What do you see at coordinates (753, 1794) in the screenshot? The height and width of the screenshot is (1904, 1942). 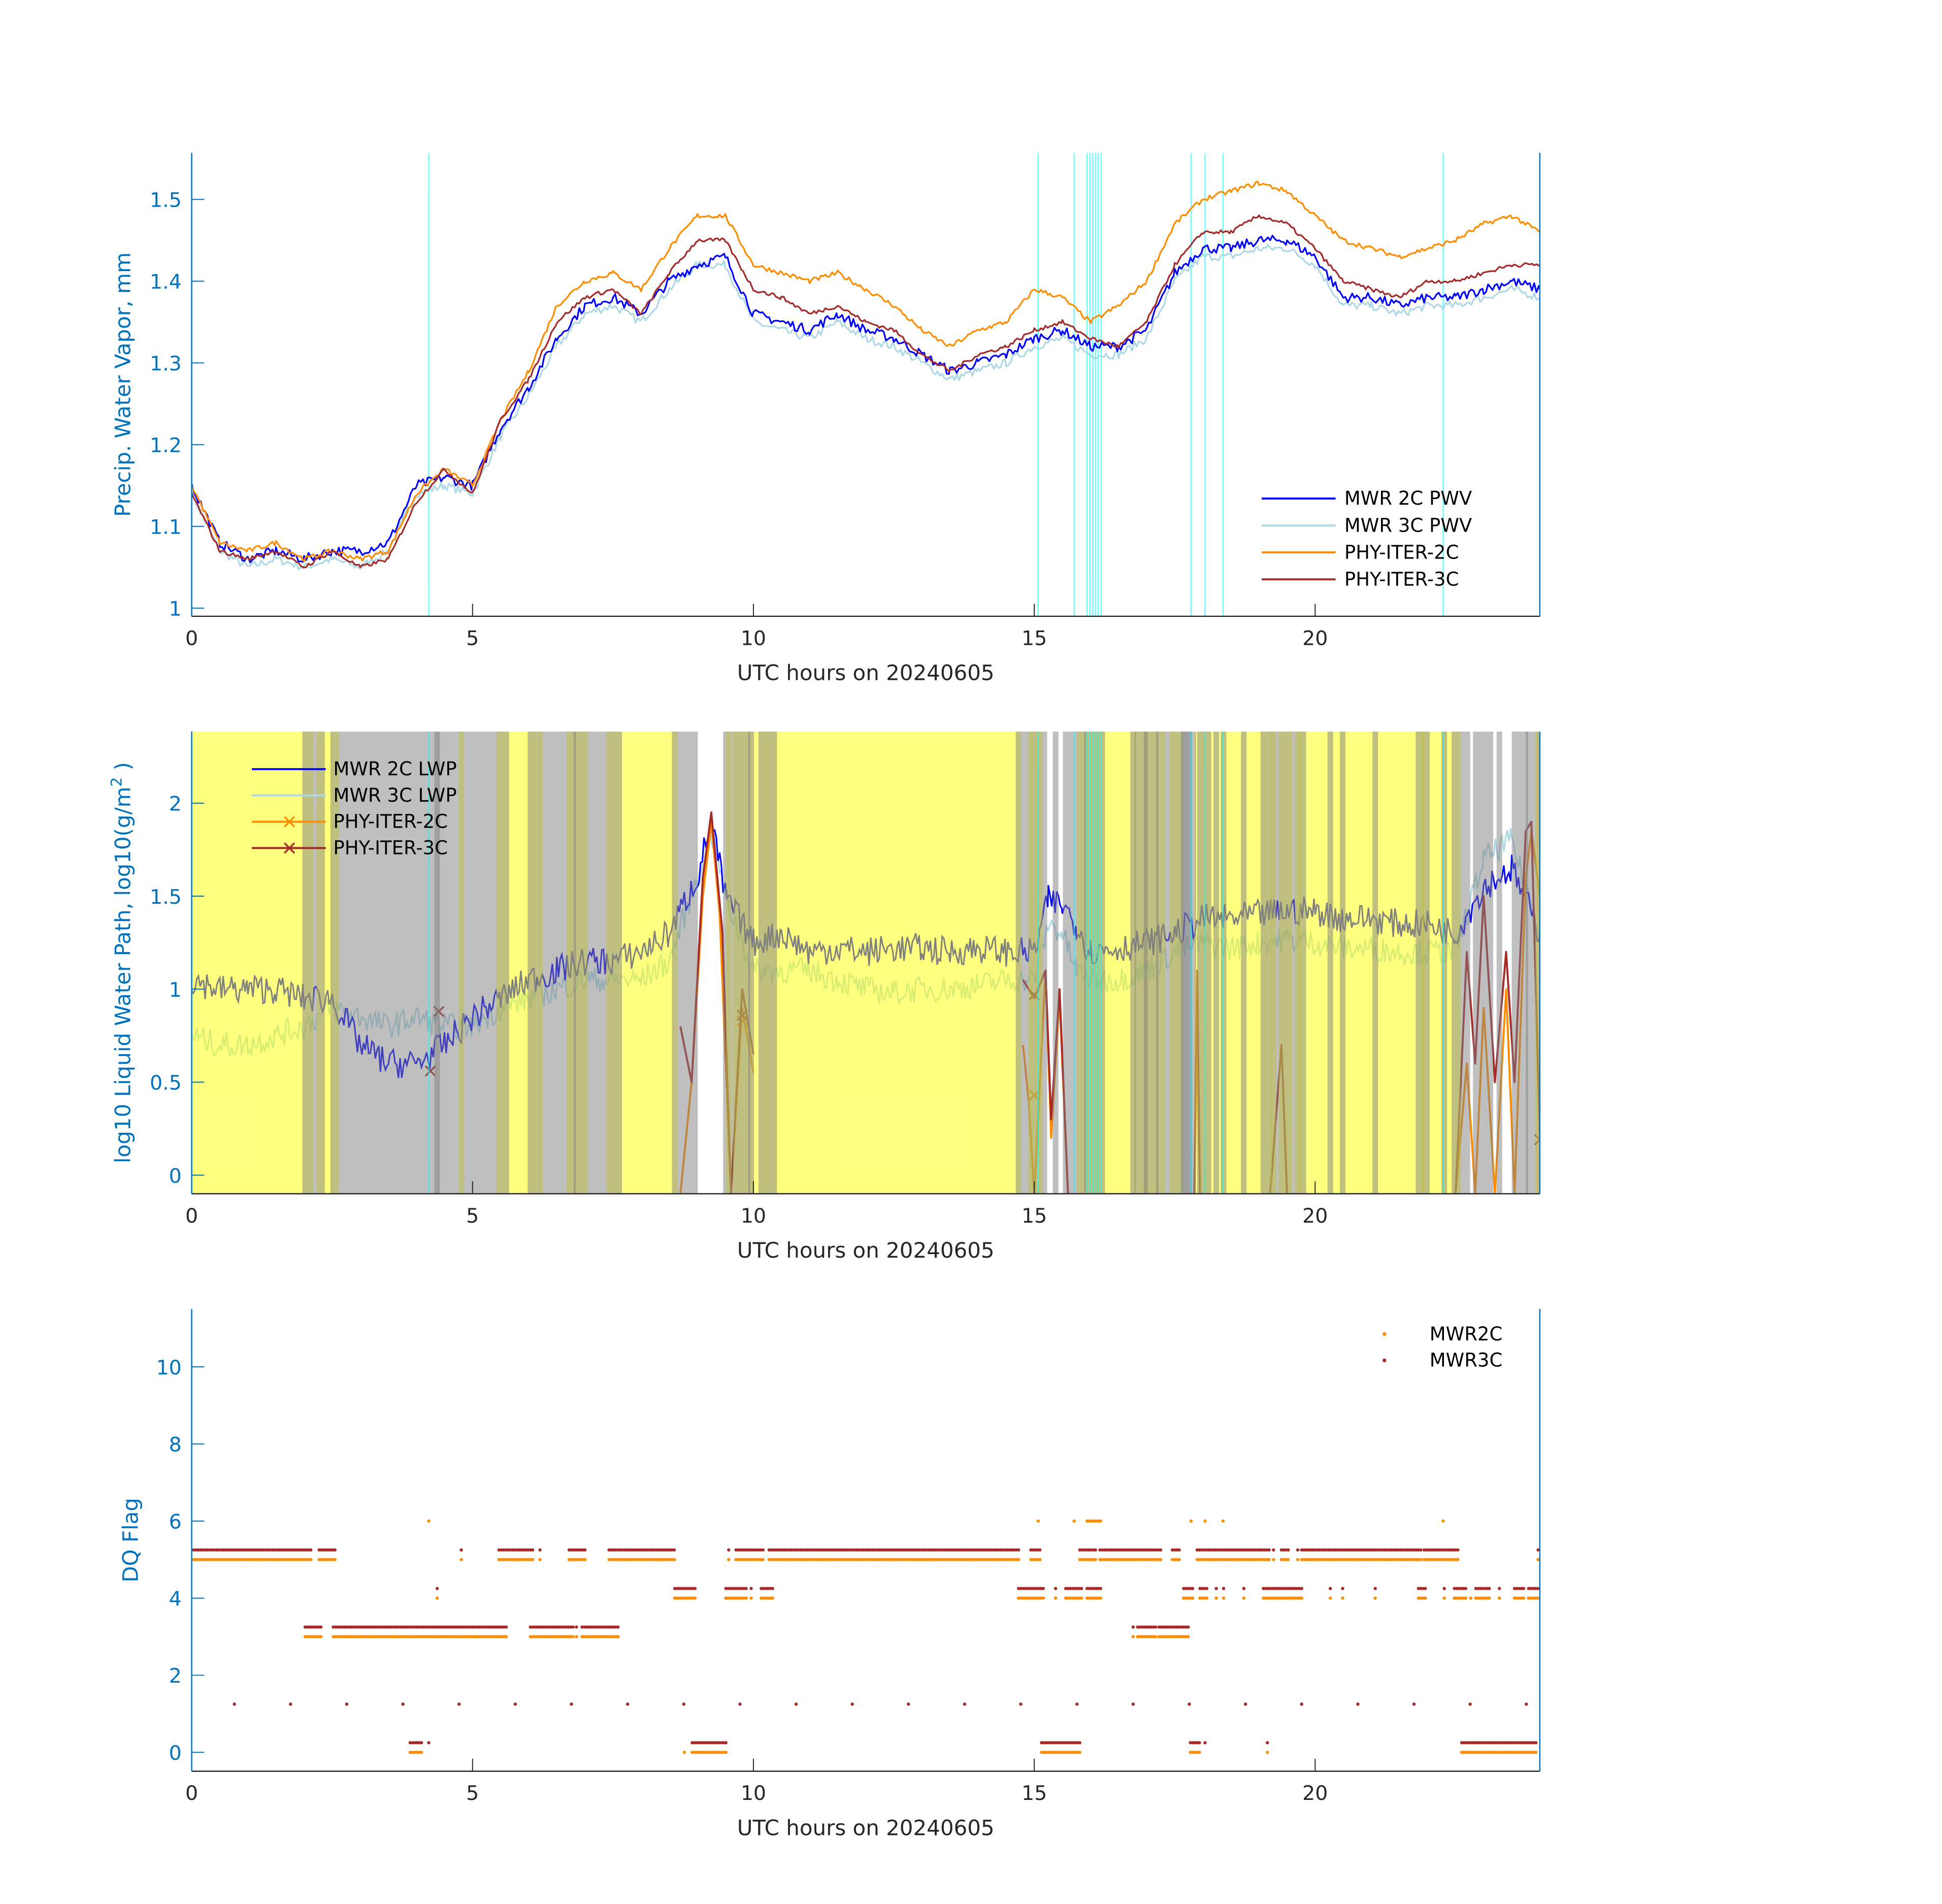 I see `x-tick-label: 10` at bounding box center [753, 1794].